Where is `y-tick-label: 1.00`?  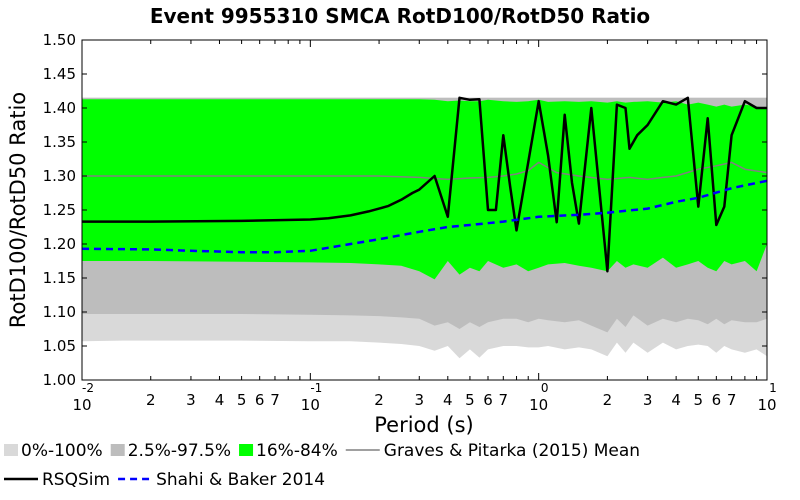 y-tick-label: 1.00 is located at coordinates (59, 380).